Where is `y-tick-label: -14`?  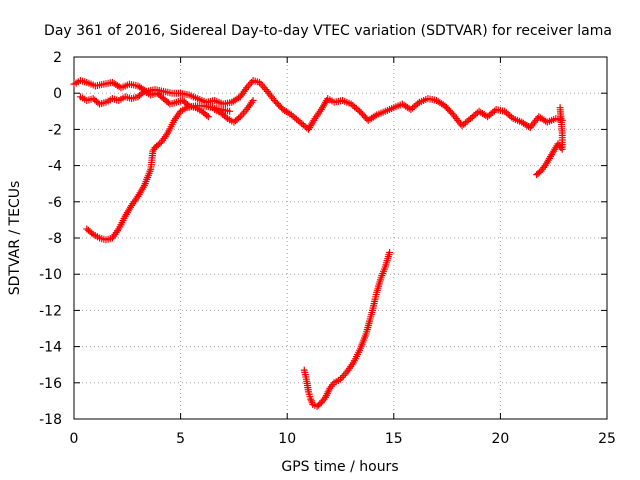
y-tick-label: -14 is located at coordinates (50, 348).